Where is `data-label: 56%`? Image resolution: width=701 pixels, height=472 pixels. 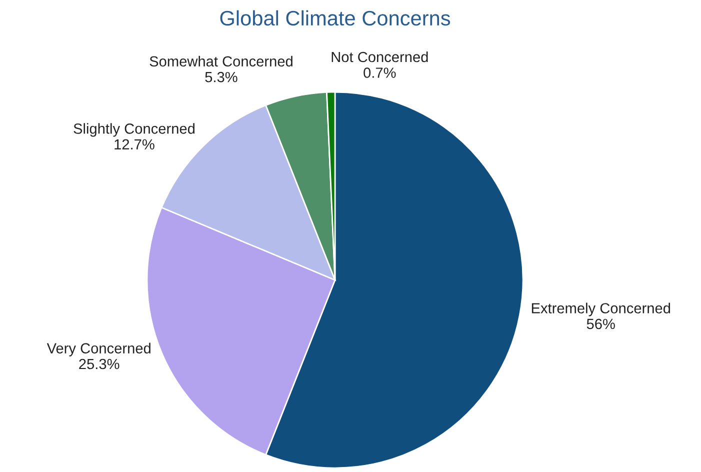
data-label: 56% is located at coordinates (600, 324).